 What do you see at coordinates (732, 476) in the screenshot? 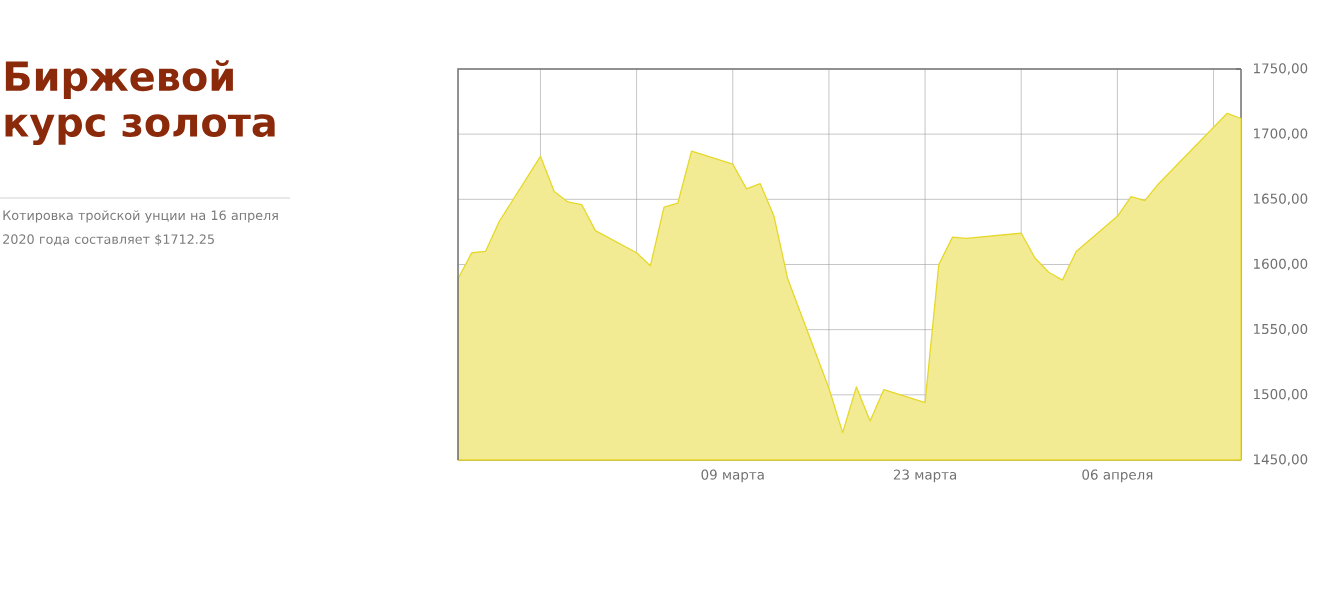
I see `x-tick-label: 09 марта` at bounding box center [732, 476].